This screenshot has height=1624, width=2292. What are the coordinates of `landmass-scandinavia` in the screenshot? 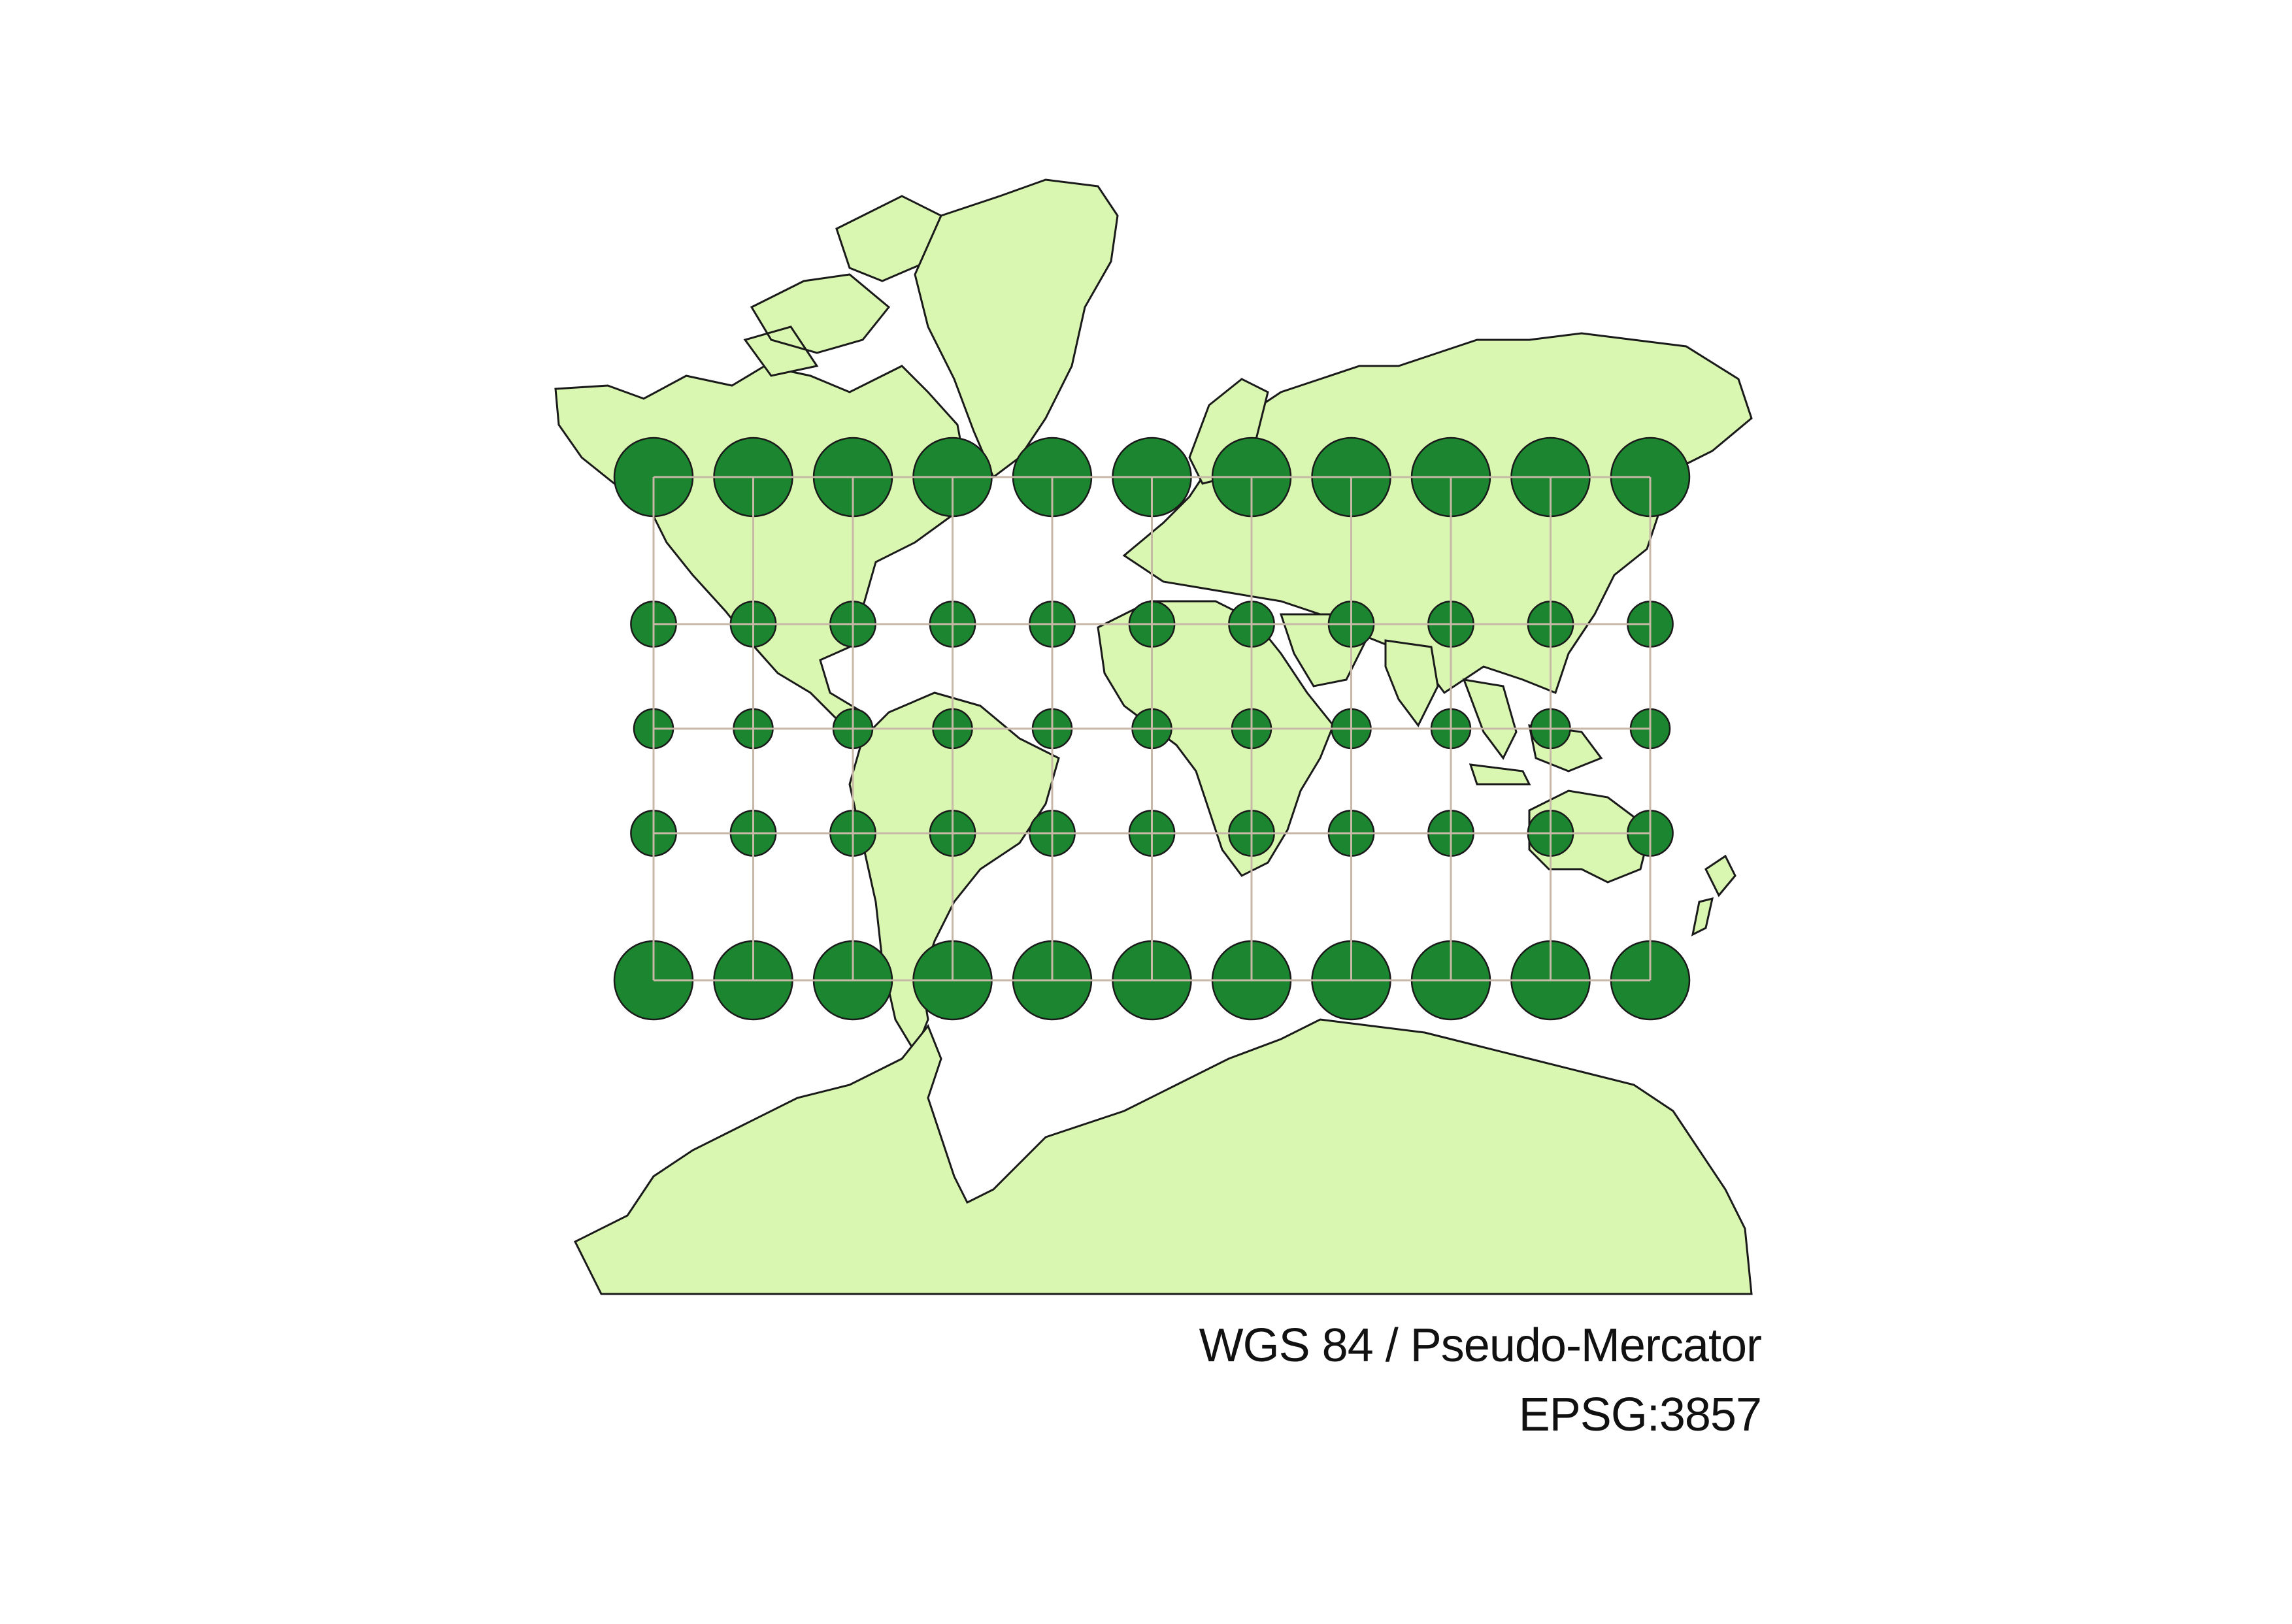 It's located at (1229, 431).